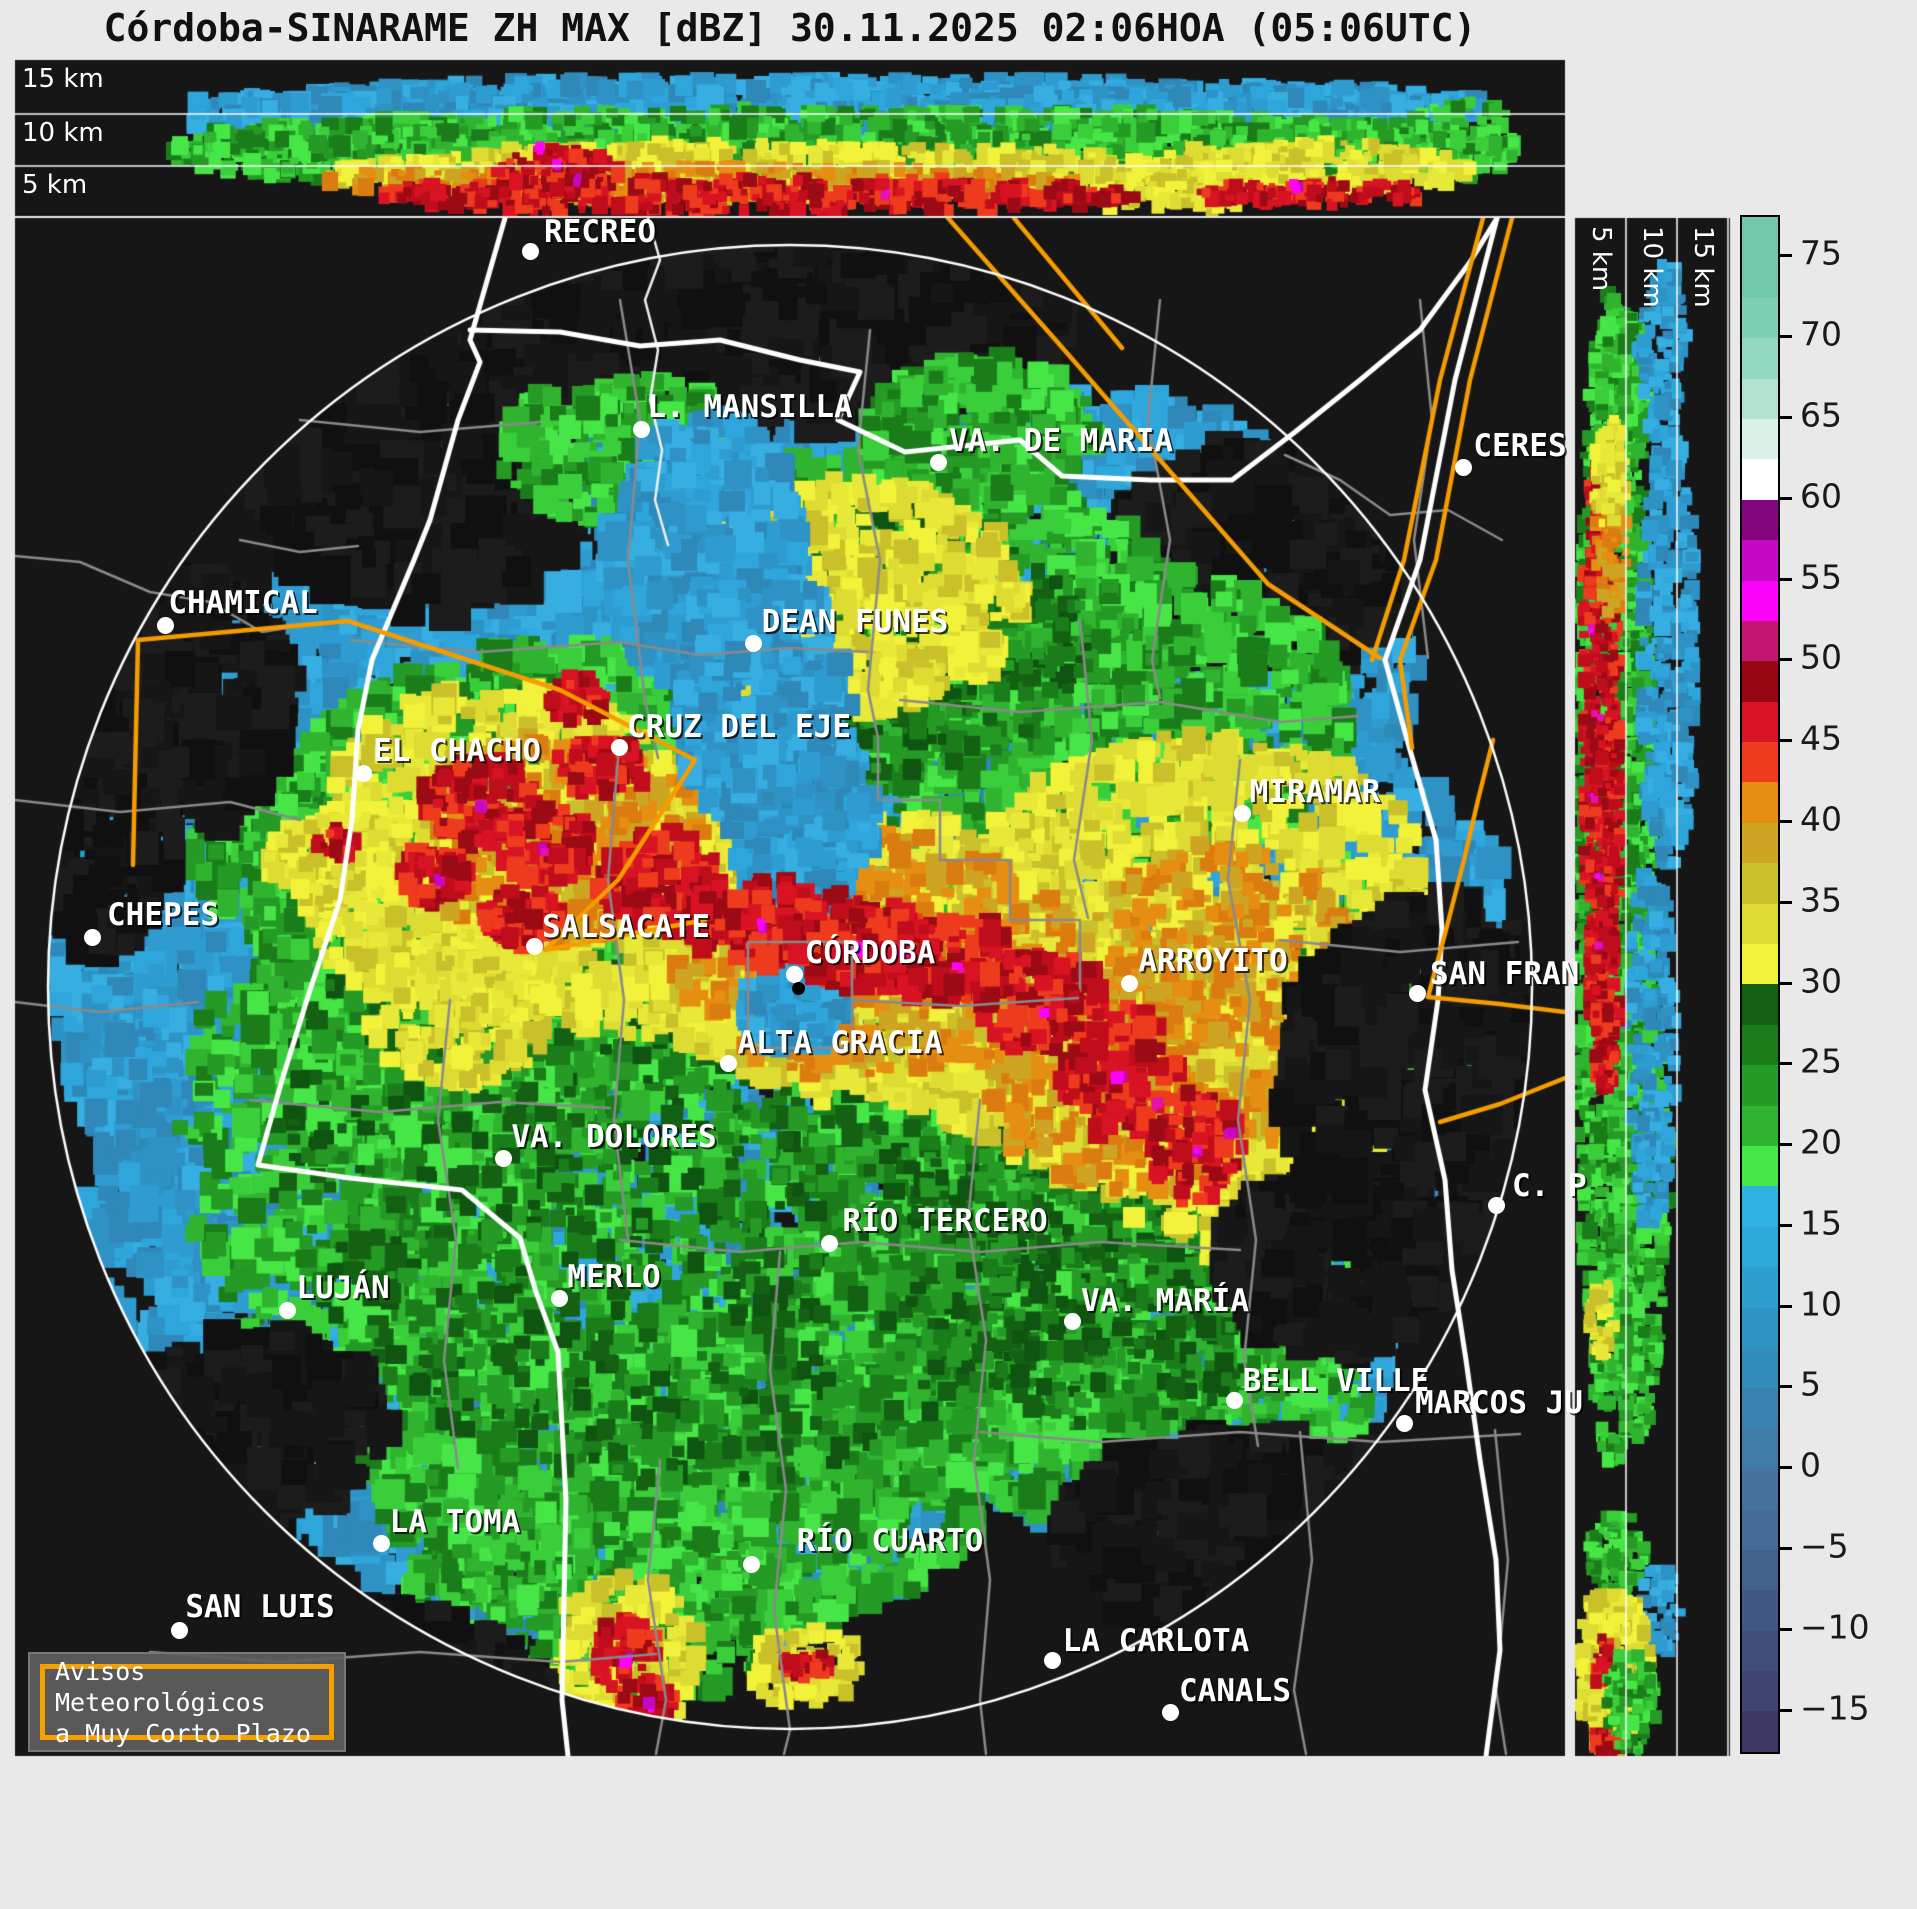 The height and width of the screenshot is (1909, 1917). Describe the element at coordinates (343, 1288) in the screenshot. I see `city-label-luj-n: LUJÁN` at that location.